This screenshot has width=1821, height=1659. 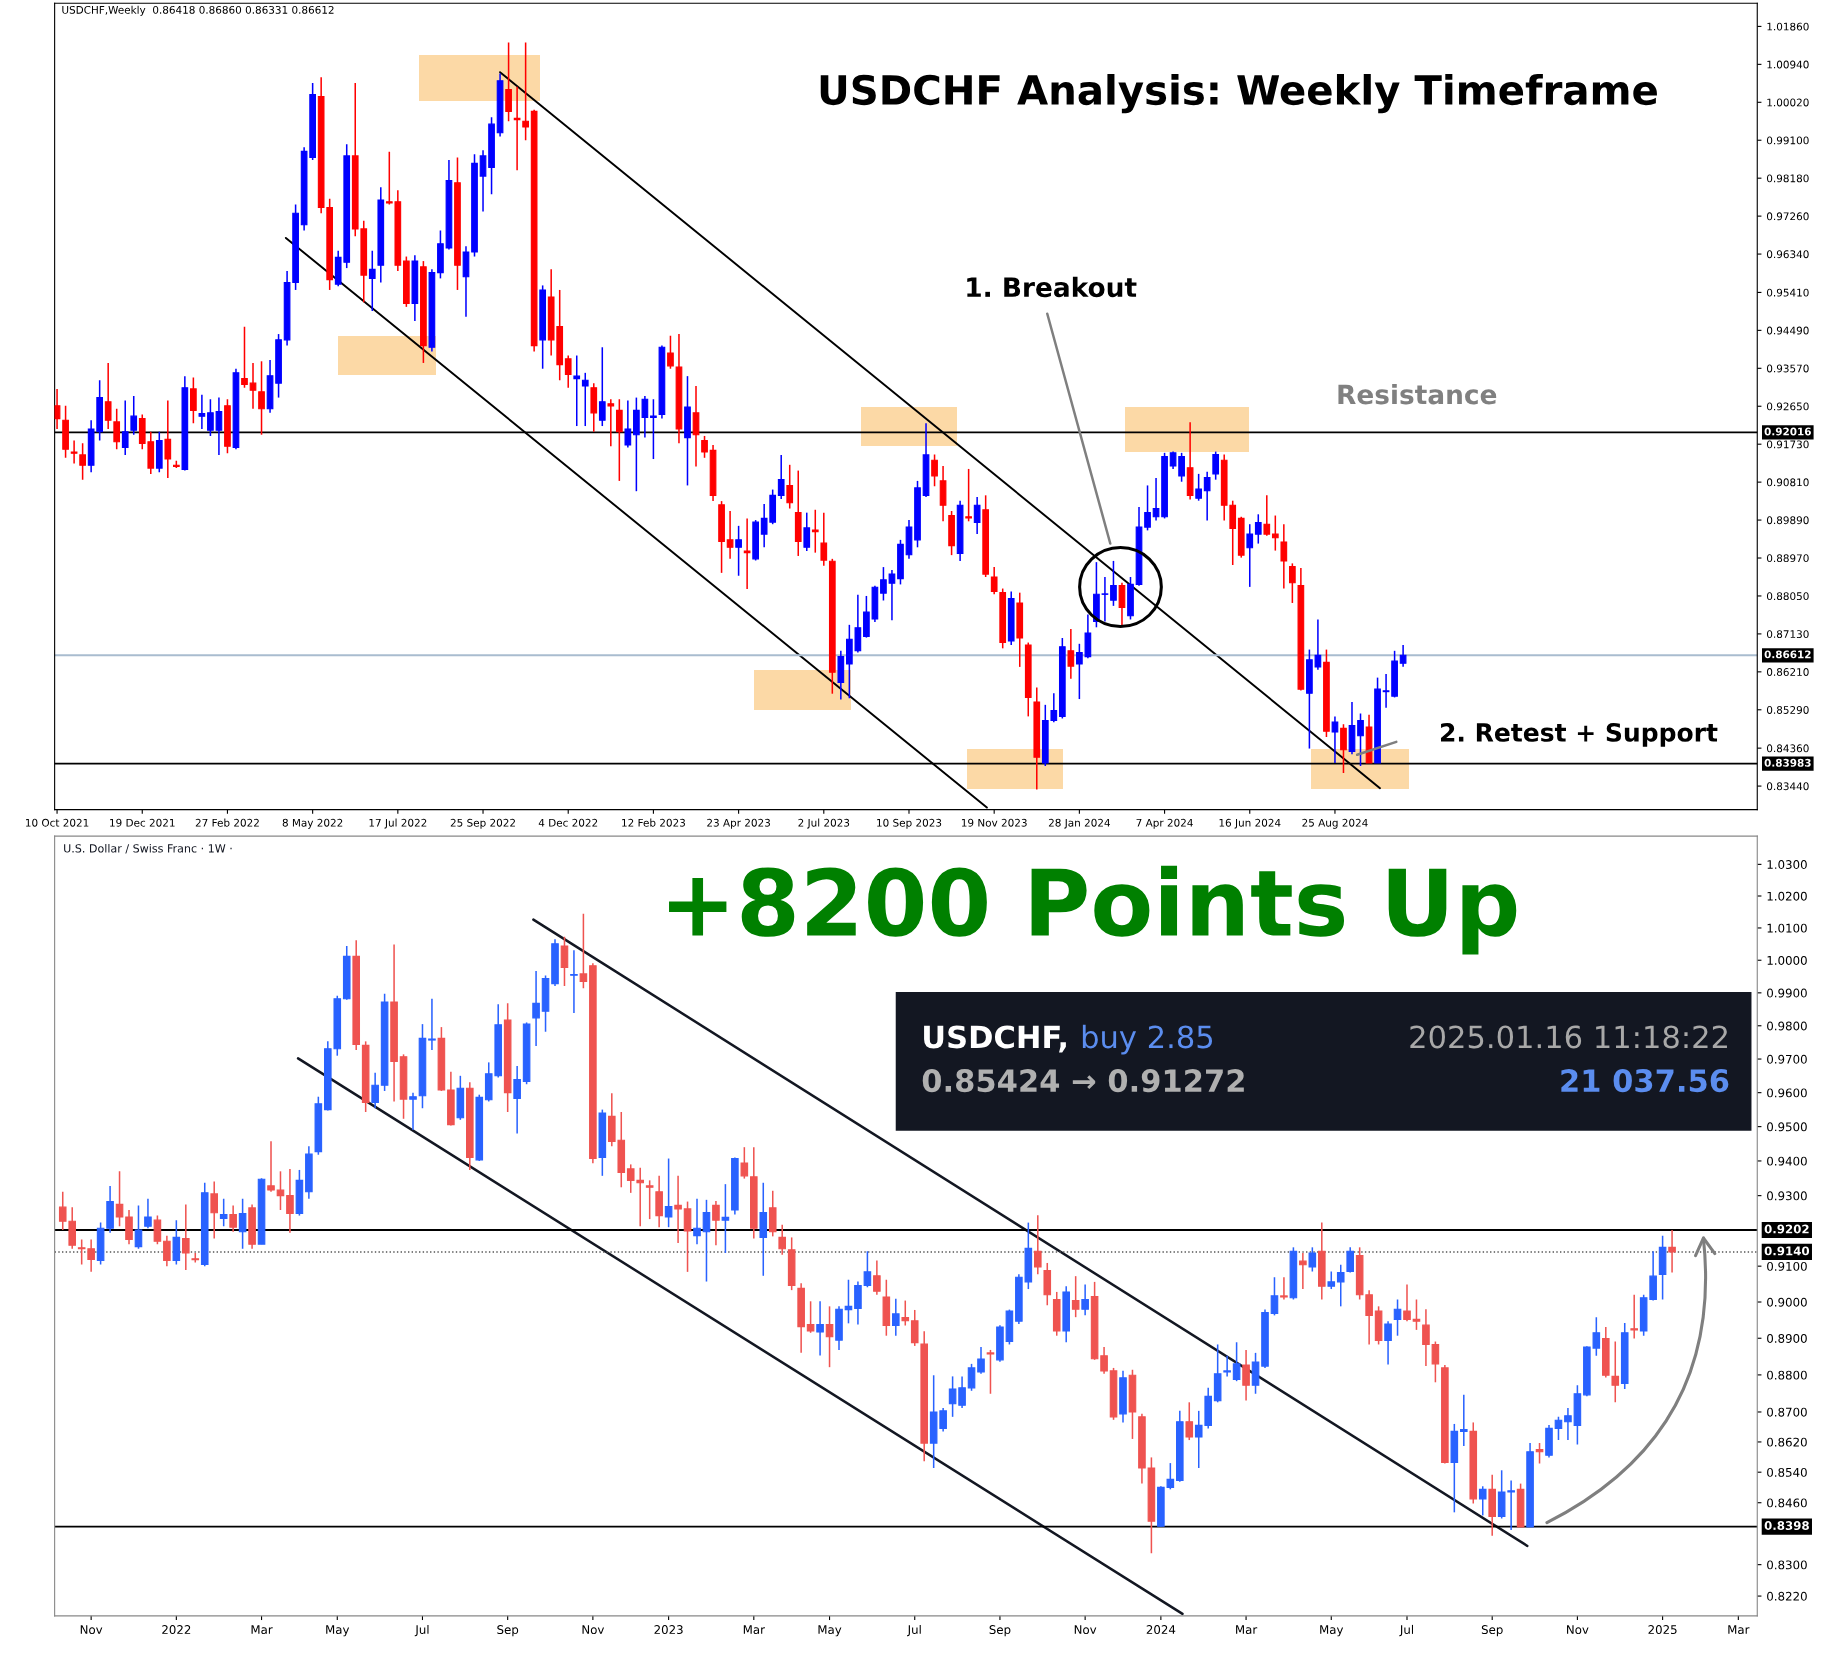 I want to click on x-tick-label: 28 Jan 2024, so click(x=1079, y=823).